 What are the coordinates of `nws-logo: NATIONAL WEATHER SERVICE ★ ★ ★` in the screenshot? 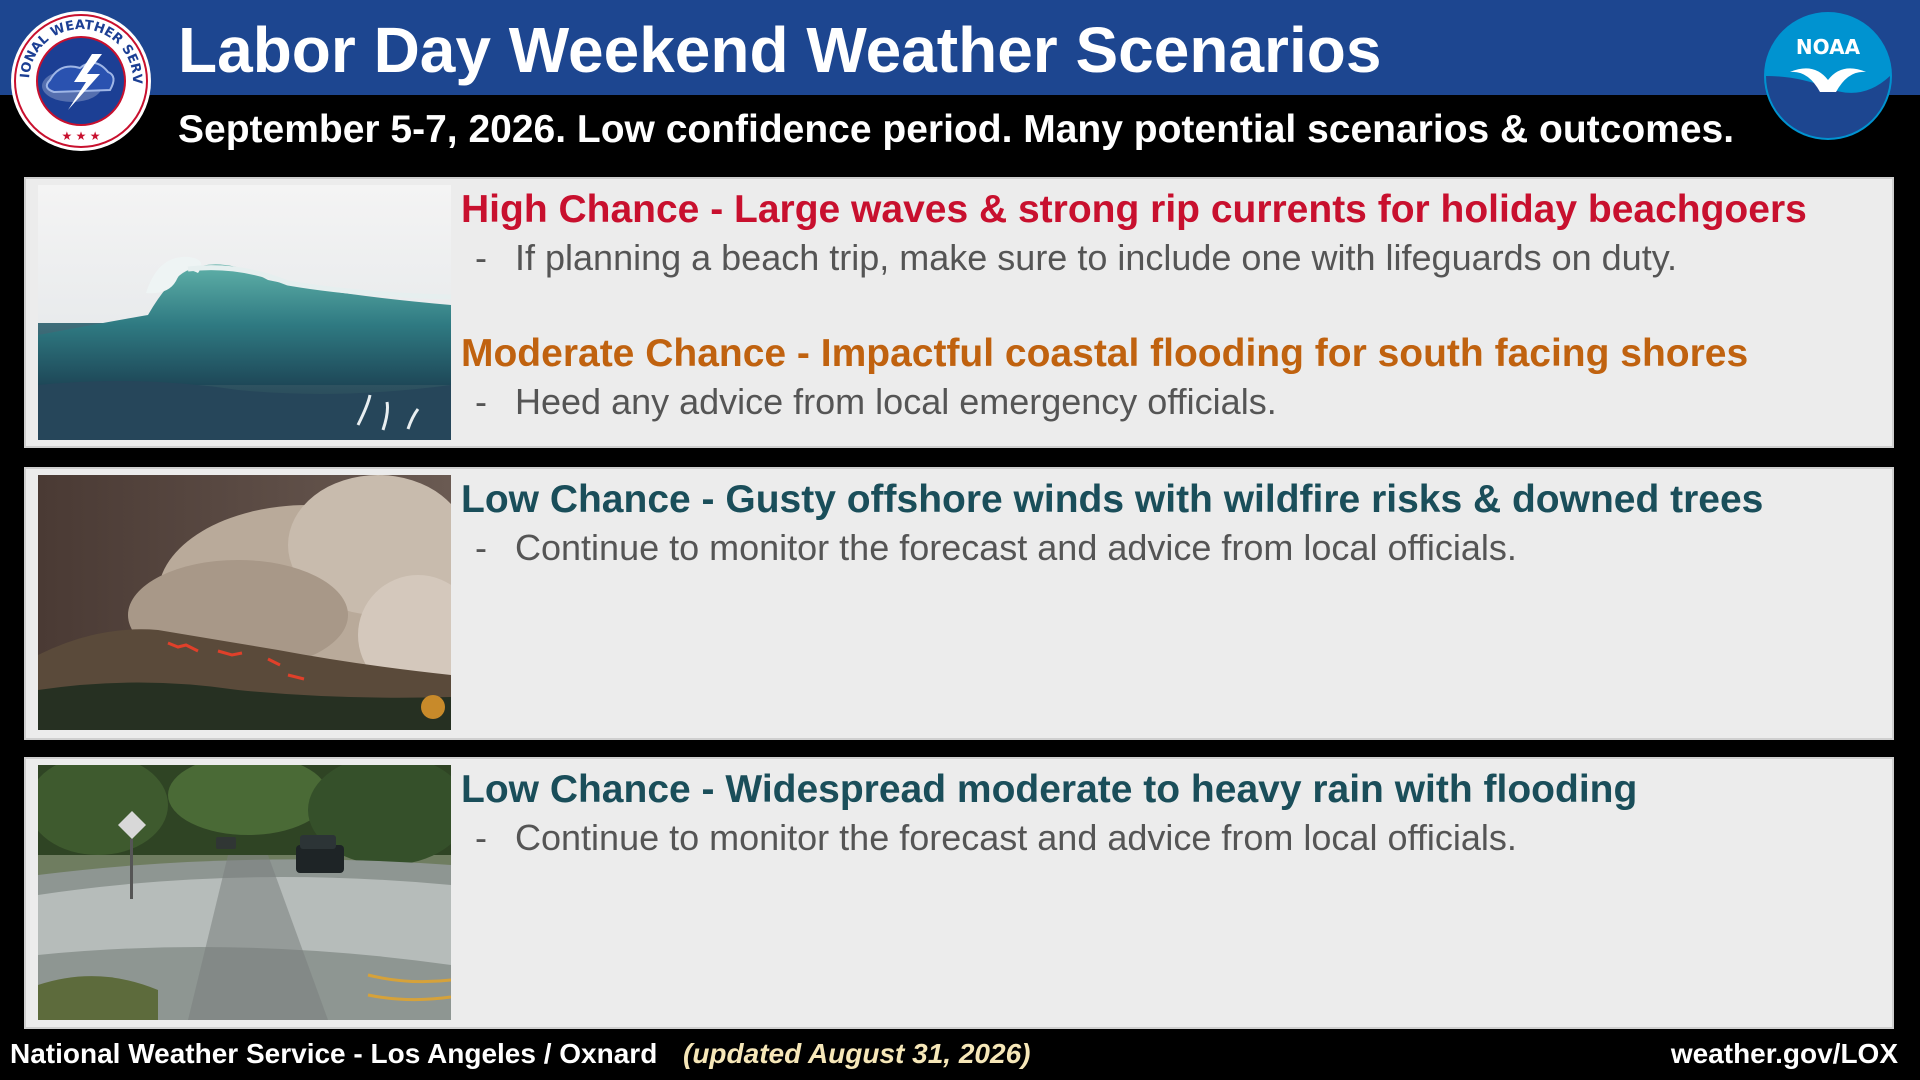 It's located at (78, 76).